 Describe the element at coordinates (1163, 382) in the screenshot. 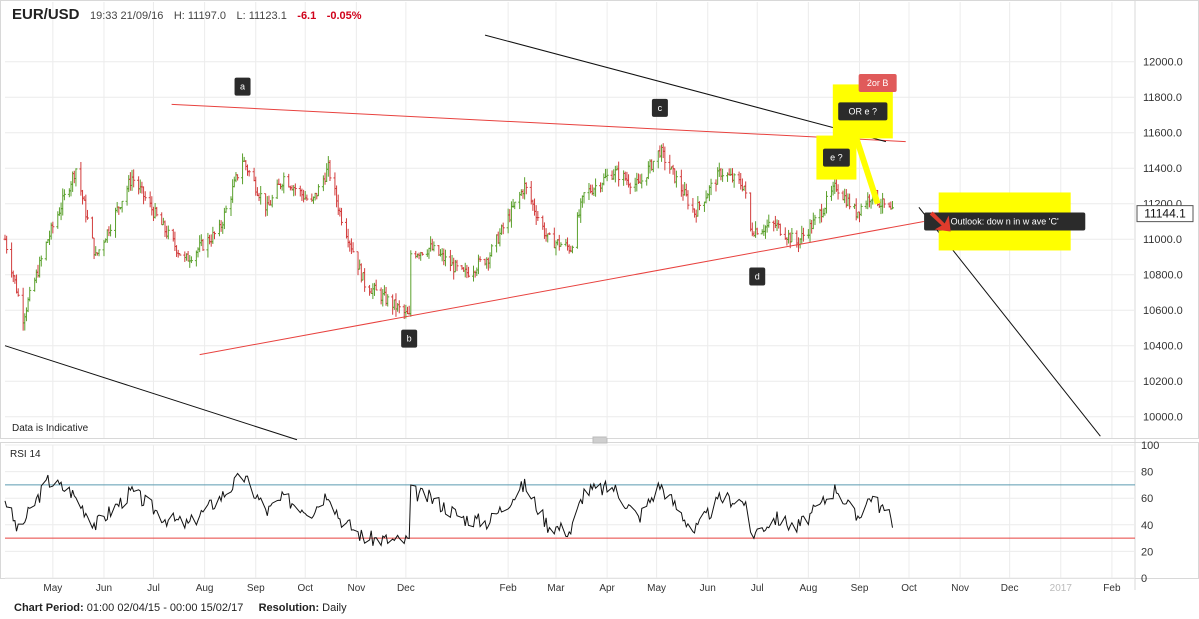

I see `price-tick-label: 10200.0` at that location.